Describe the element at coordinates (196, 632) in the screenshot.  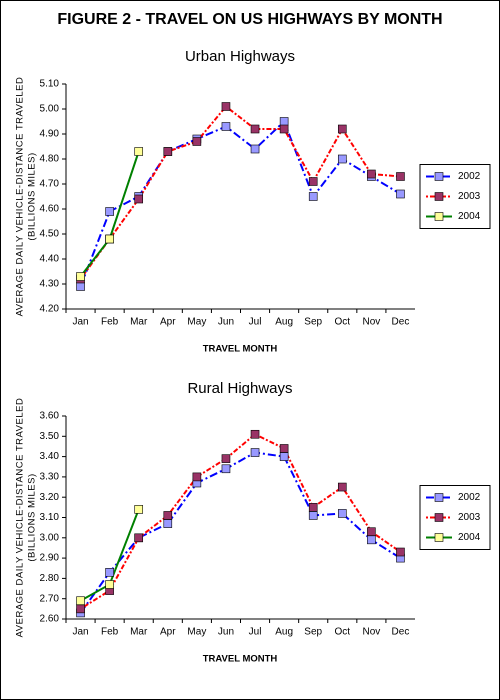
I see `x-tick-label: May` at that location.